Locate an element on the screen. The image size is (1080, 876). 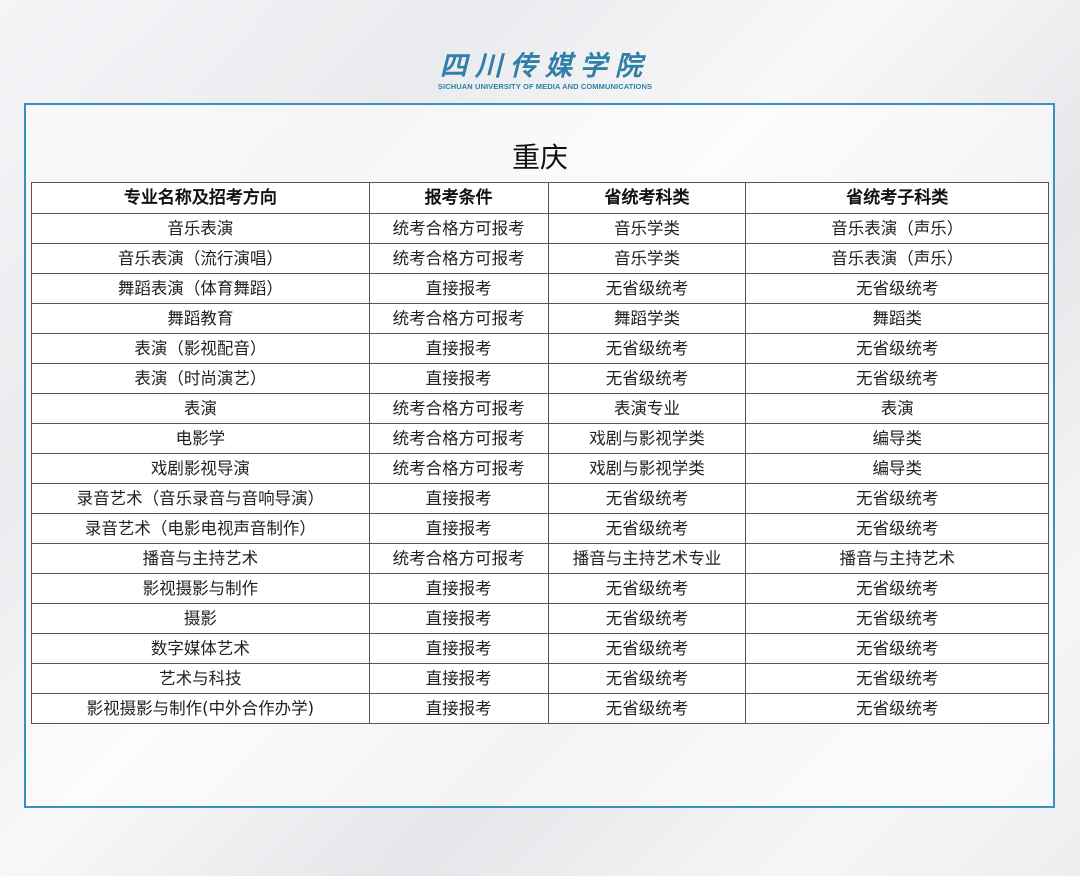
column-header: 专业名称及招考方向 is located at coordinates (200, 198).